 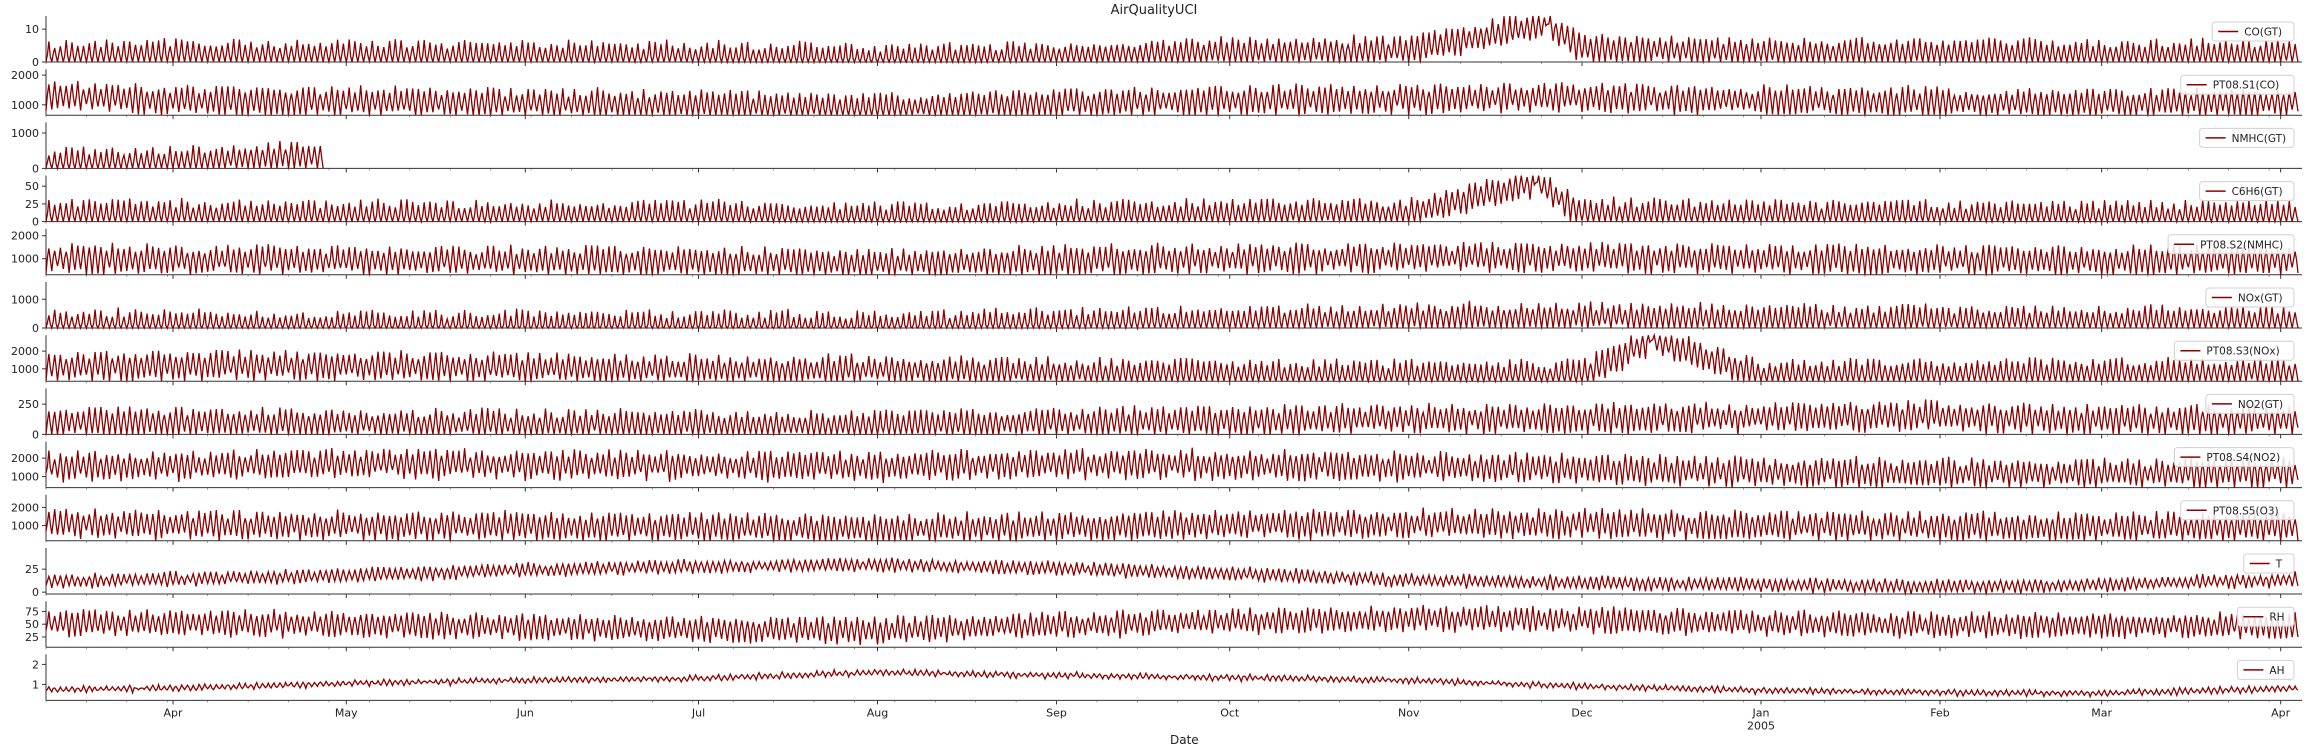 I want to click on legend-label: NMHC(GT), so click(x=2259, y=139).